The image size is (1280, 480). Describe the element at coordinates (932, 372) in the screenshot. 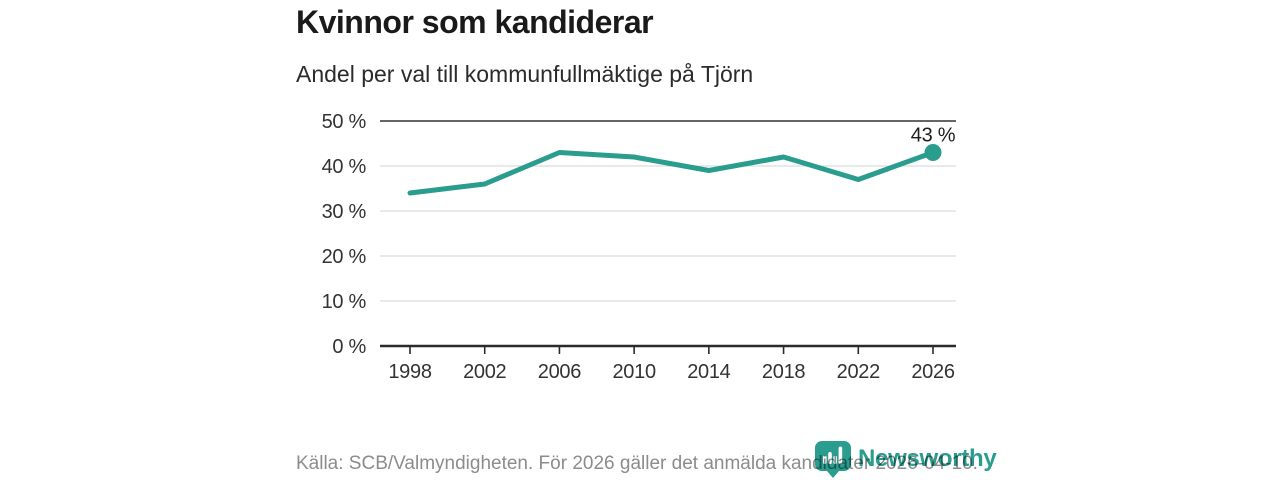

I see `x-tick-label: 2026` at that location.